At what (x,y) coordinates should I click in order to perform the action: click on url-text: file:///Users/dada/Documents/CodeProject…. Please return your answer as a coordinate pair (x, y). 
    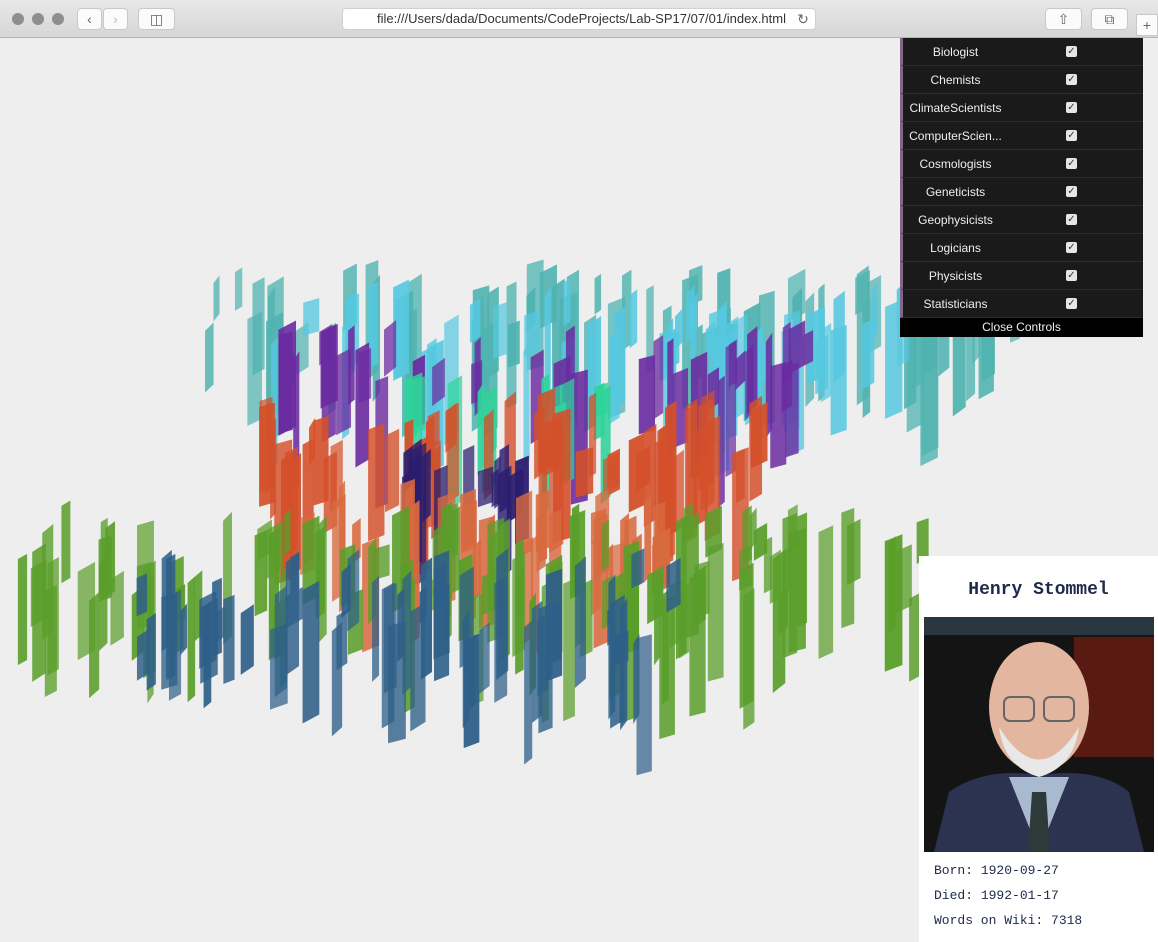
    Looking at the image, I should click on (581, 18).